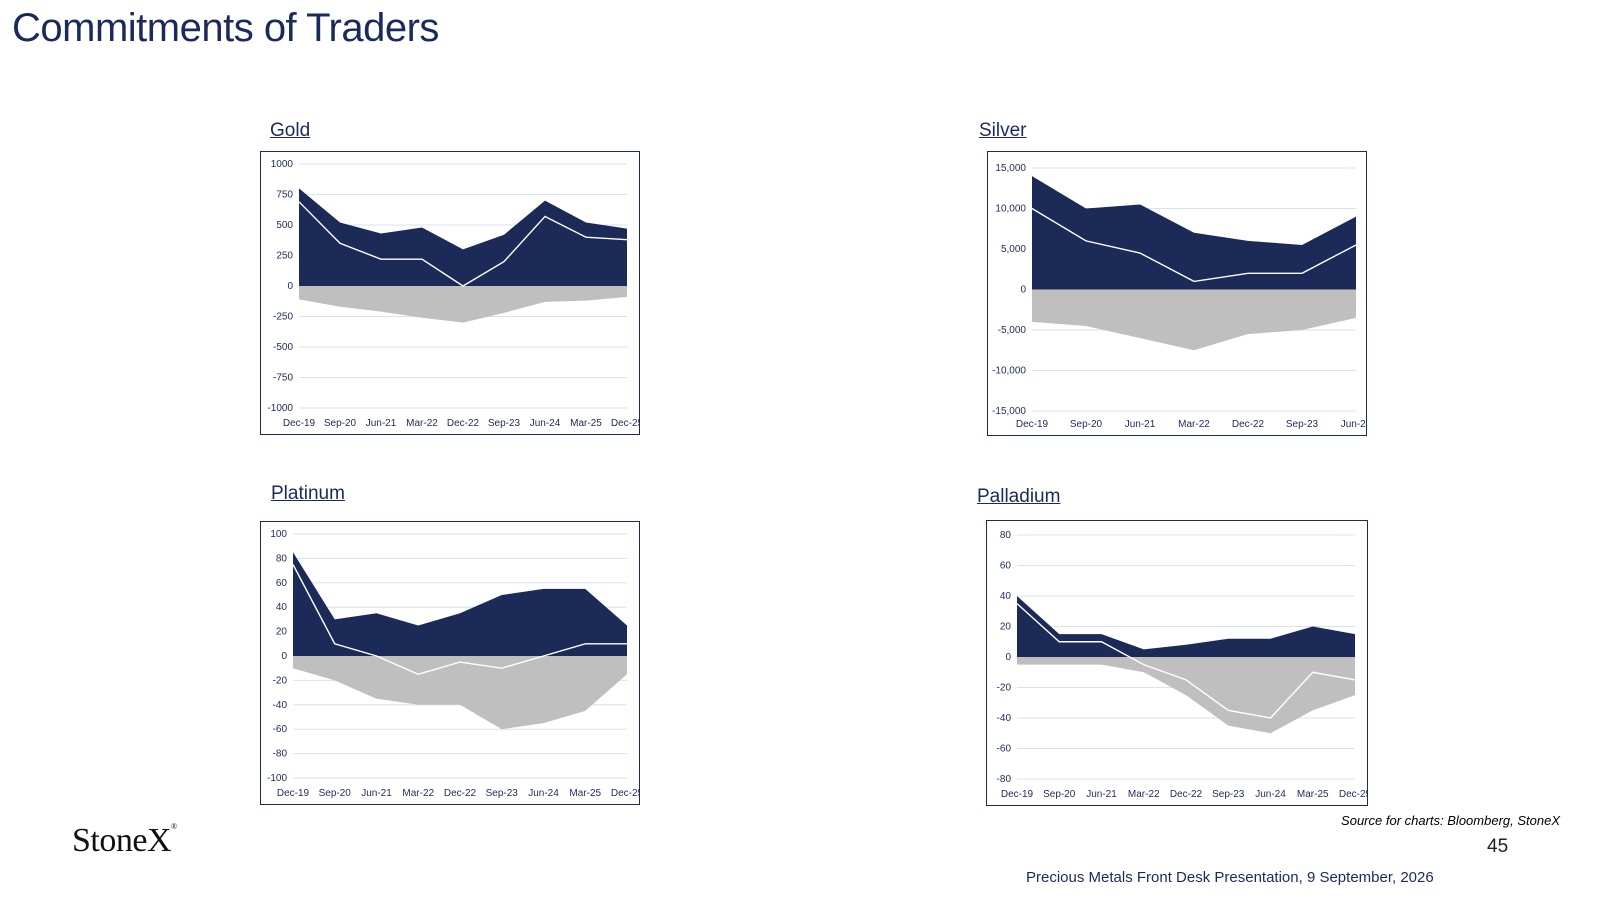 The height and width of the screenshot is (900, 1600). Describe the element at coordinates (284, 195) in the screenshot. I see `y-tick-label: 750` at that location.